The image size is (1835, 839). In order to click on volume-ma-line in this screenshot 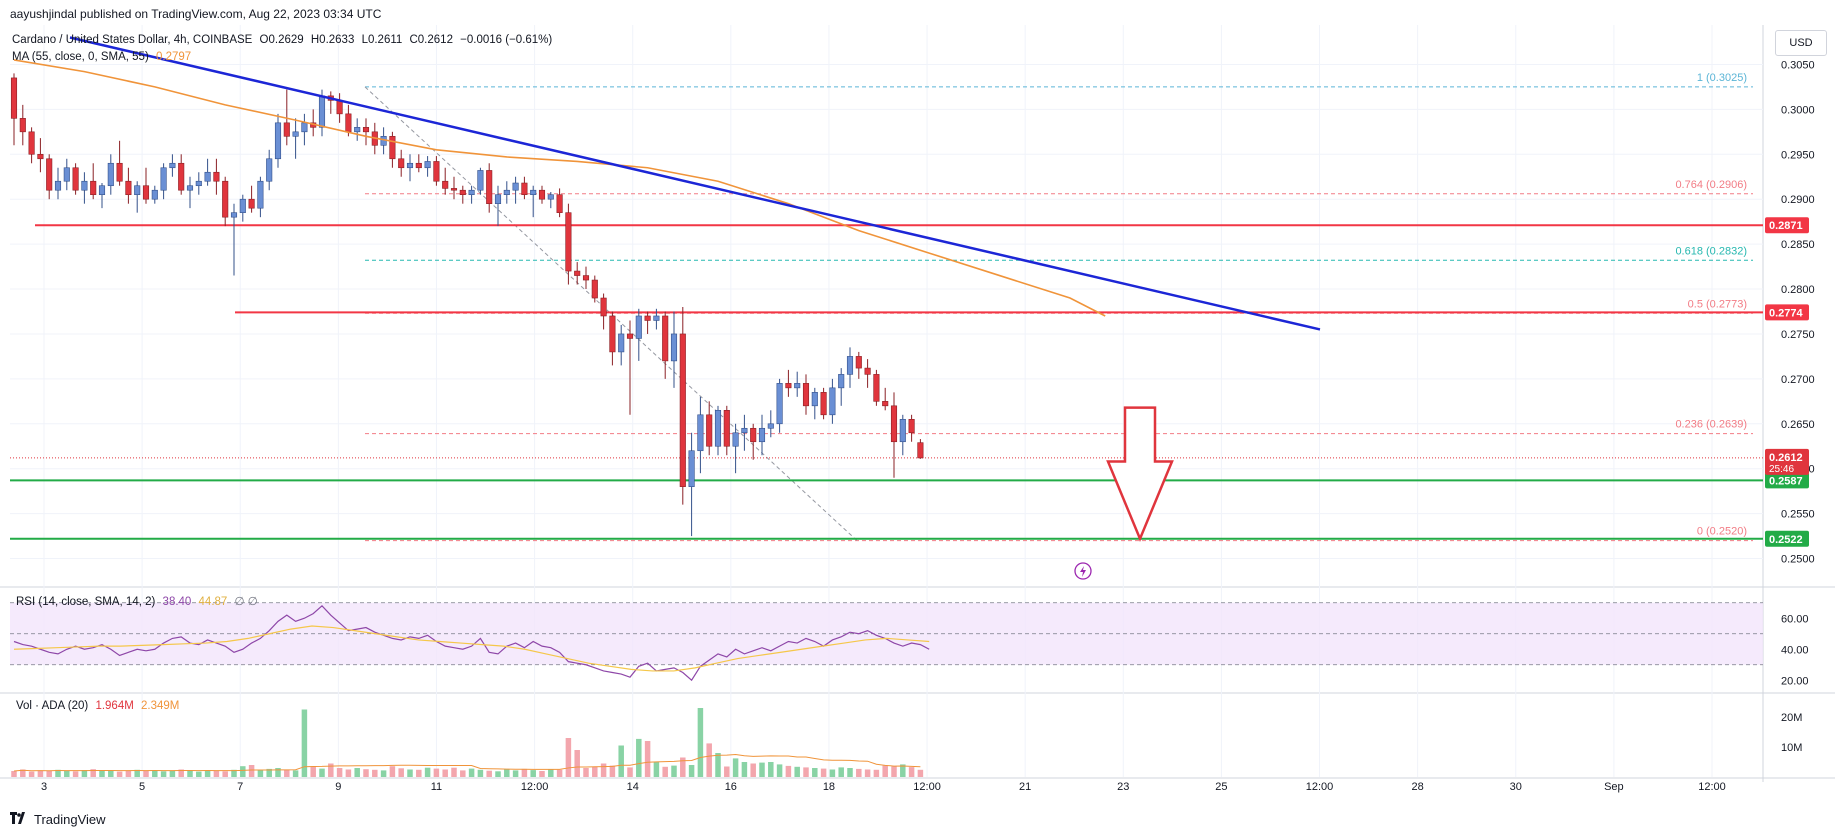, I will do `click(467, 763)`.